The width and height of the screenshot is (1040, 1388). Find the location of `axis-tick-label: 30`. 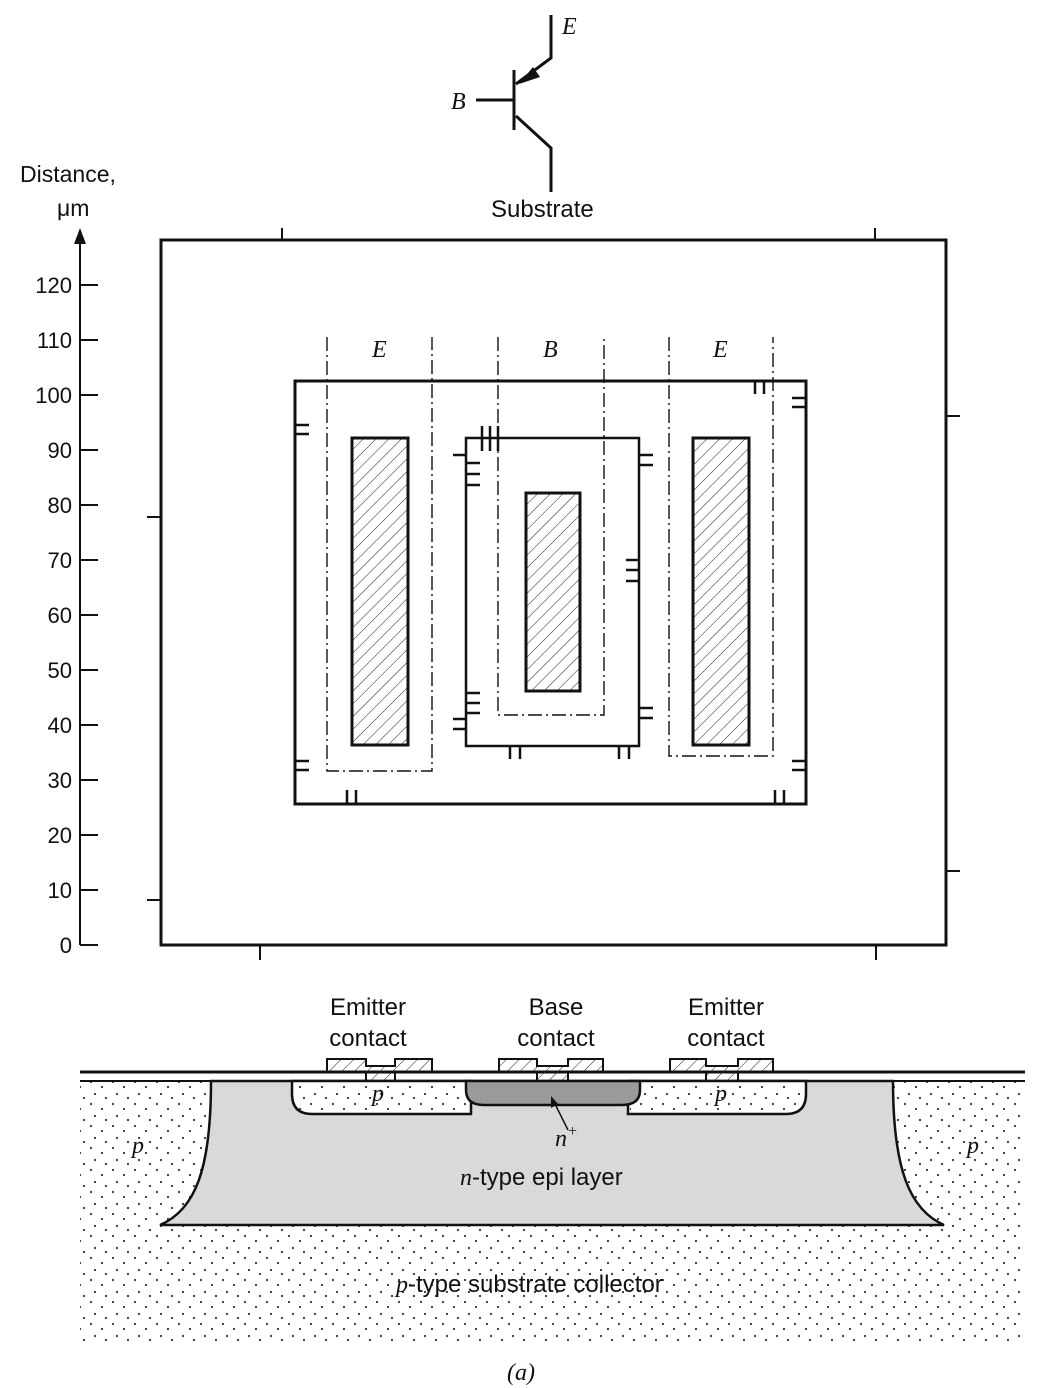

axis-tick-label: 30 is located at coordinates (60, 780).